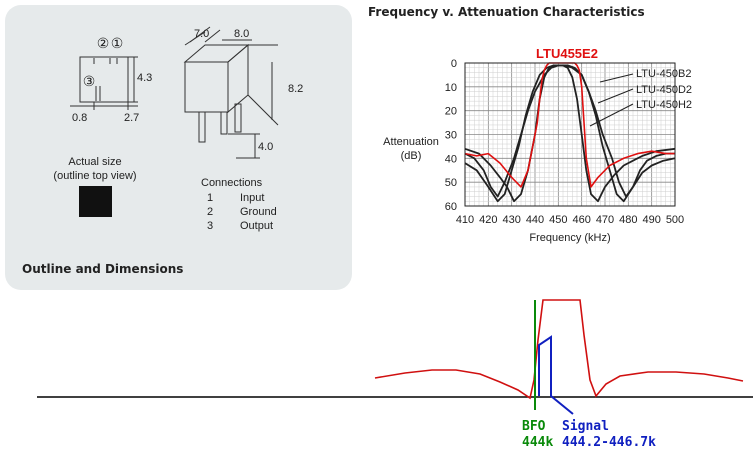 The height and width of the screenshot is (455, 755). I want to click on y-tick-label: 40, so click(451, 159).